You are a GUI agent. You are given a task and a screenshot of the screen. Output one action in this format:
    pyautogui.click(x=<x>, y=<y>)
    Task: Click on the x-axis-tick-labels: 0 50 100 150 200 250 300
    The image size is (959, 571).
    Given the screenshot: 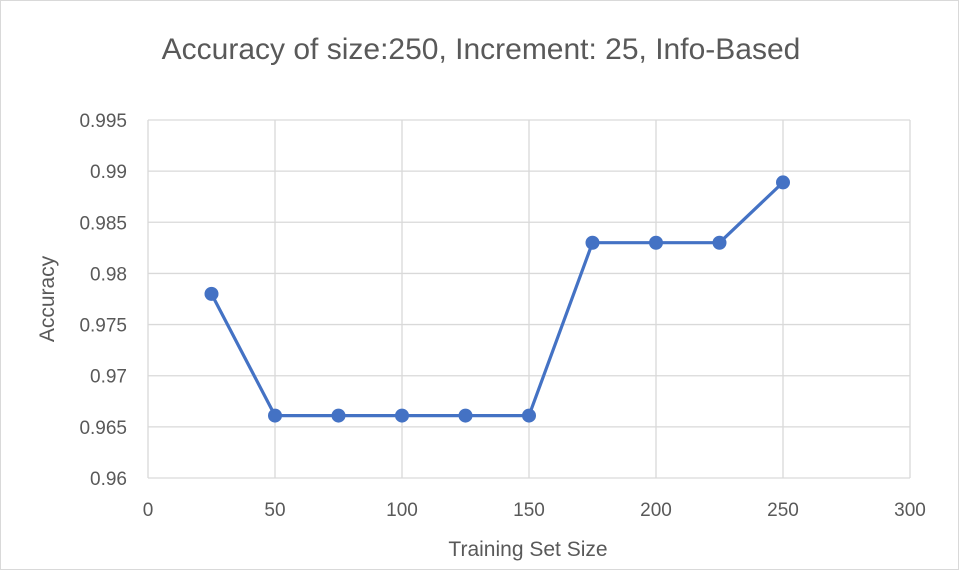 What is the action you would take?
    pyautogui.click(x=534, y=510)
    